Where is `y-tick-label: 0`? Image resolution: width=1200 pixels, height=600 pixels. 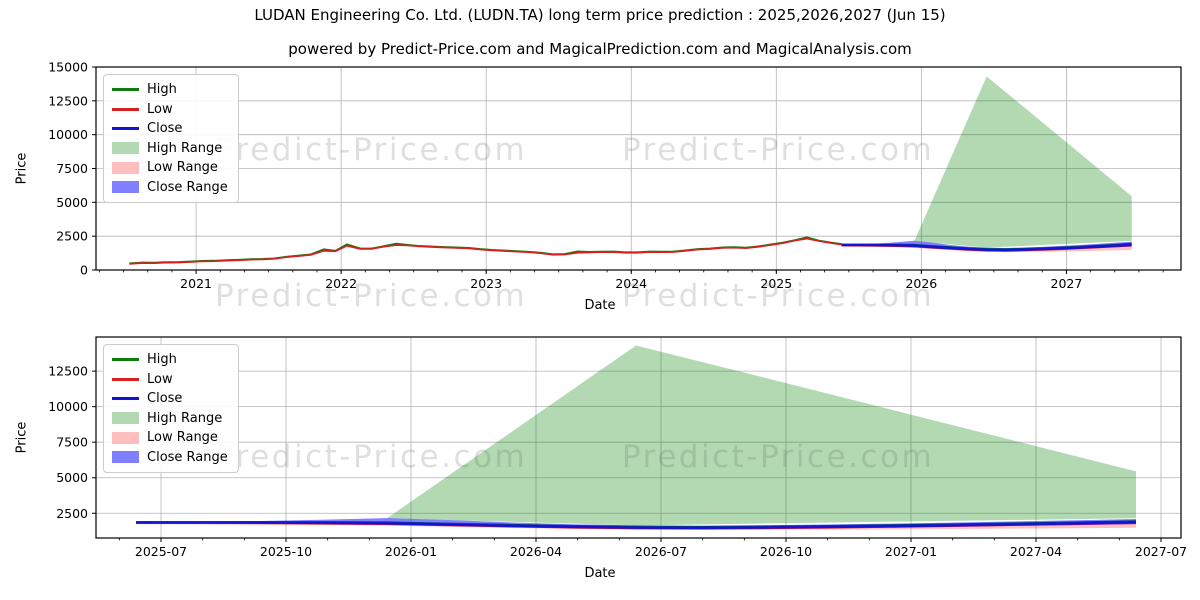 y-tick-label: 0 is located at coordinates (84, 270).